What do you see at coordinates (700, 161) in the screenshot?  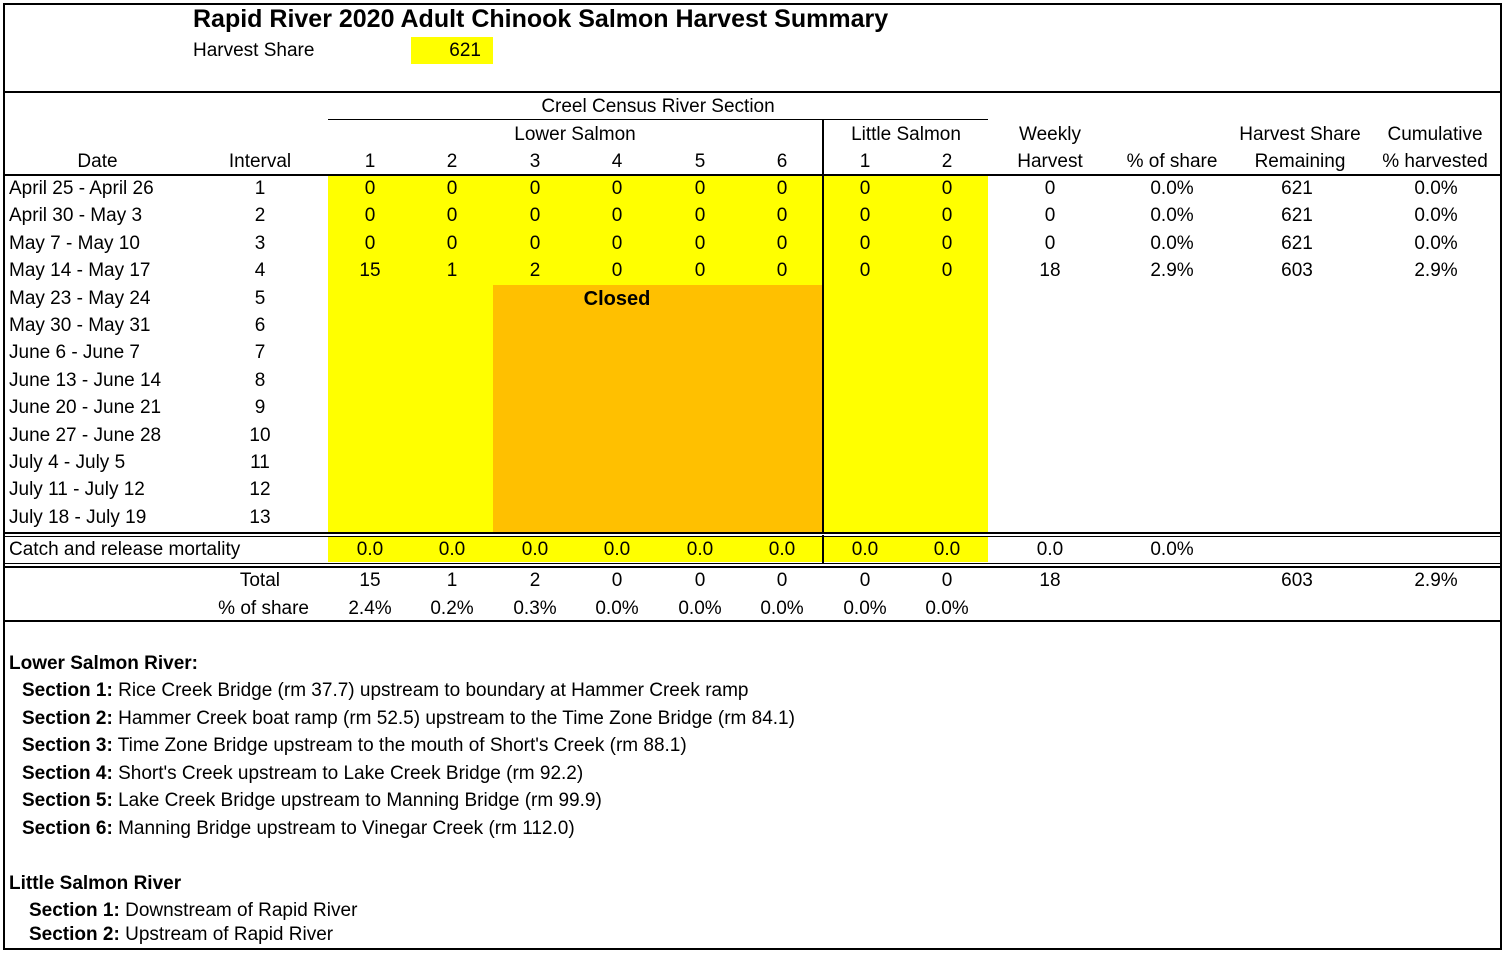 I see `lower-section-number: 5` at bounding box center [700, 161].